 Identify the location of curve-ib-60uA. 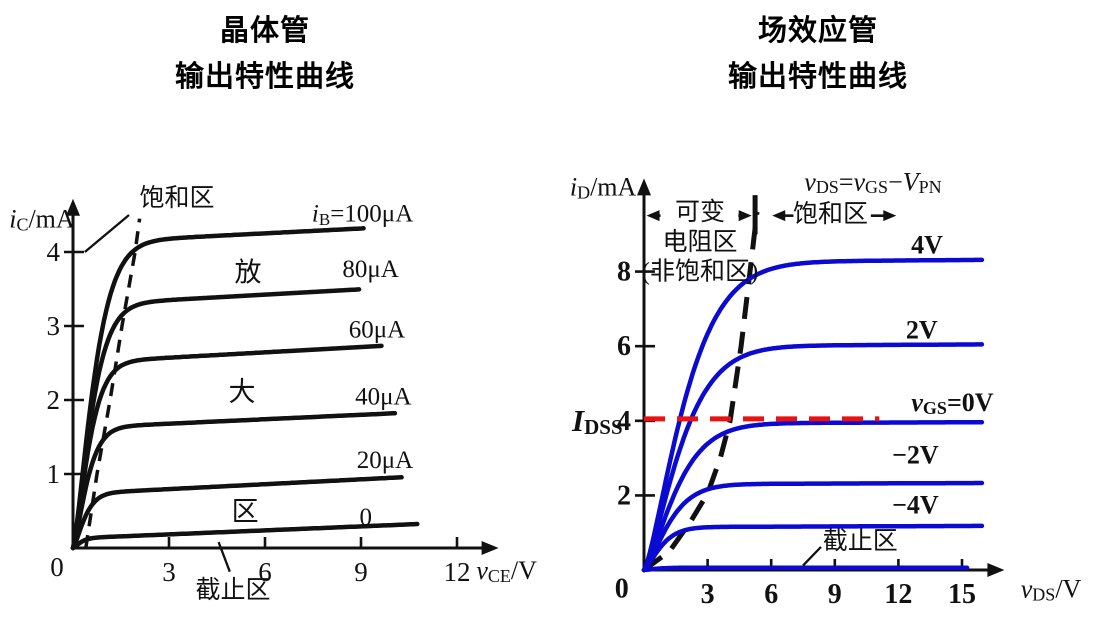
(227, 447).